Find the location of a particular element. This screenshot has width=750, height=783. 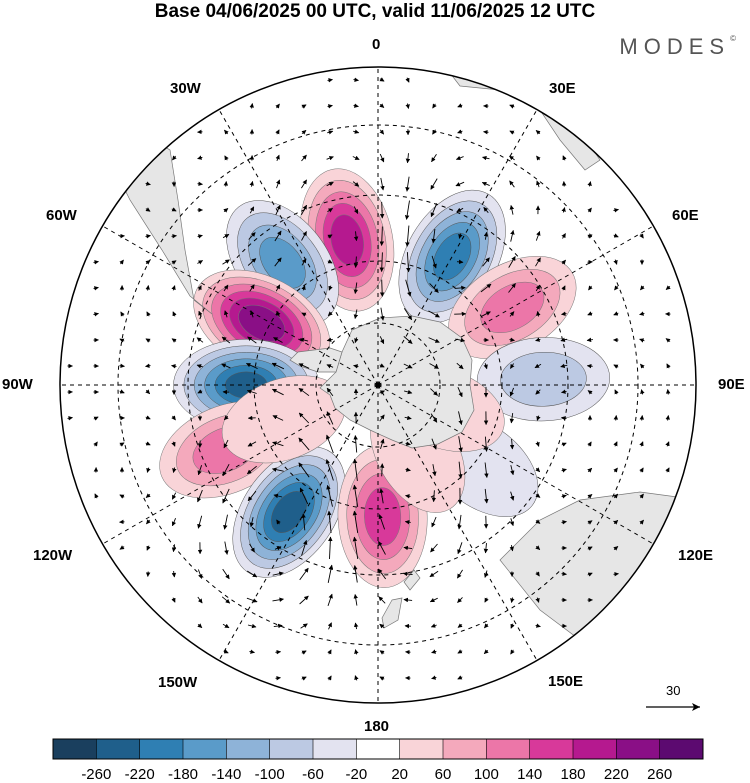

colorbar-tick-label: 180 is located at coordinates (573, 774).